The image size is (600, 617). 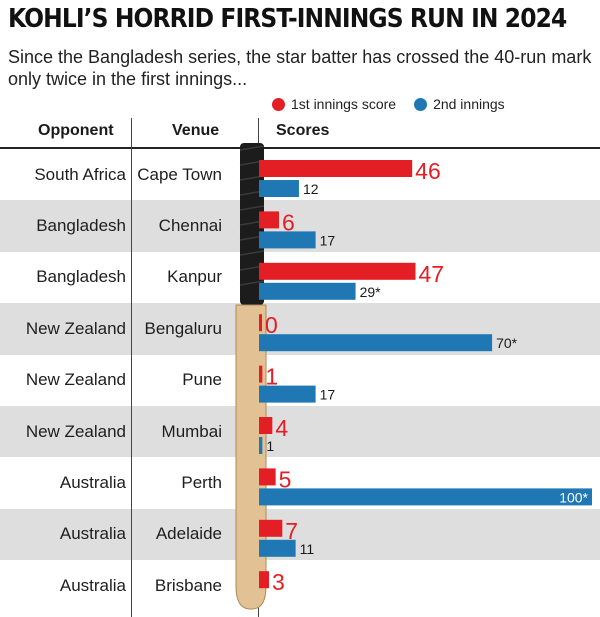 What do you see at coordinates (201, 483) in the screenshot?
I see `venue-cell: Perth` at bounding box center [201, 483].